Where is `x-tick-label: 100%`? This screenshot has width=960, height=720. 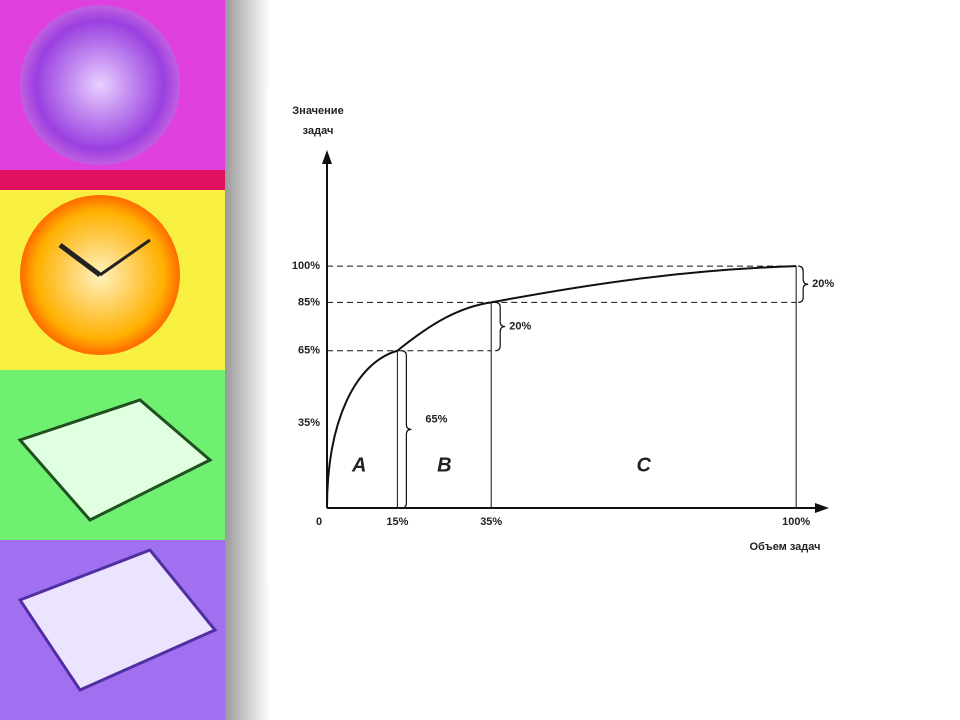
x-tick-label: 100% is located at coordinates (796, 522).